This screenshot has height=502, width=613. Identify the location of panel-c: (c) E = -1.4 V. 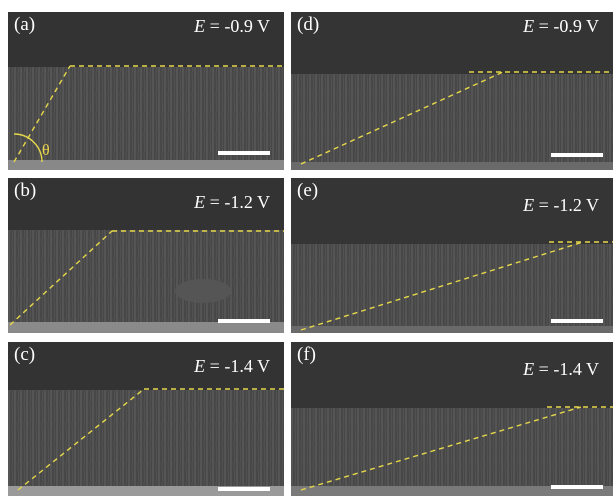
(146, 419).